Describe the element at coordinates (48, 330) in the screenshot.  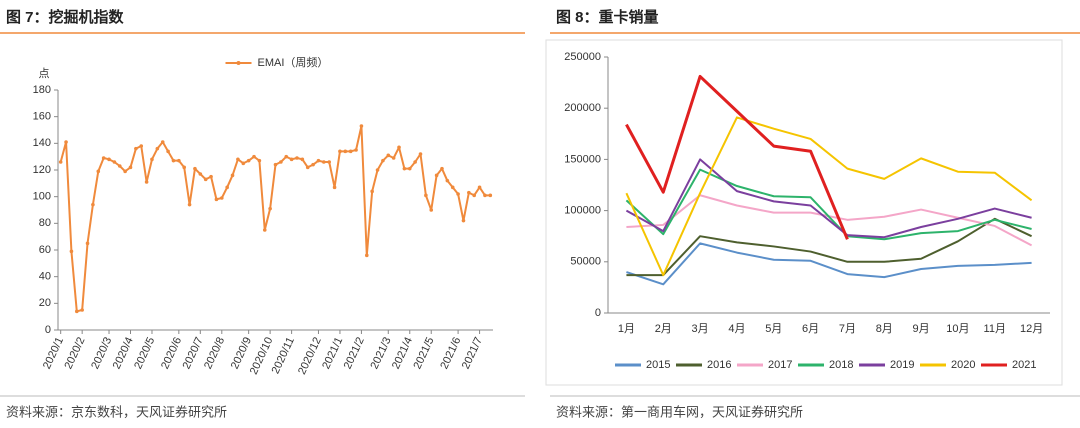
I see `y-tick-label: 0` at that location.